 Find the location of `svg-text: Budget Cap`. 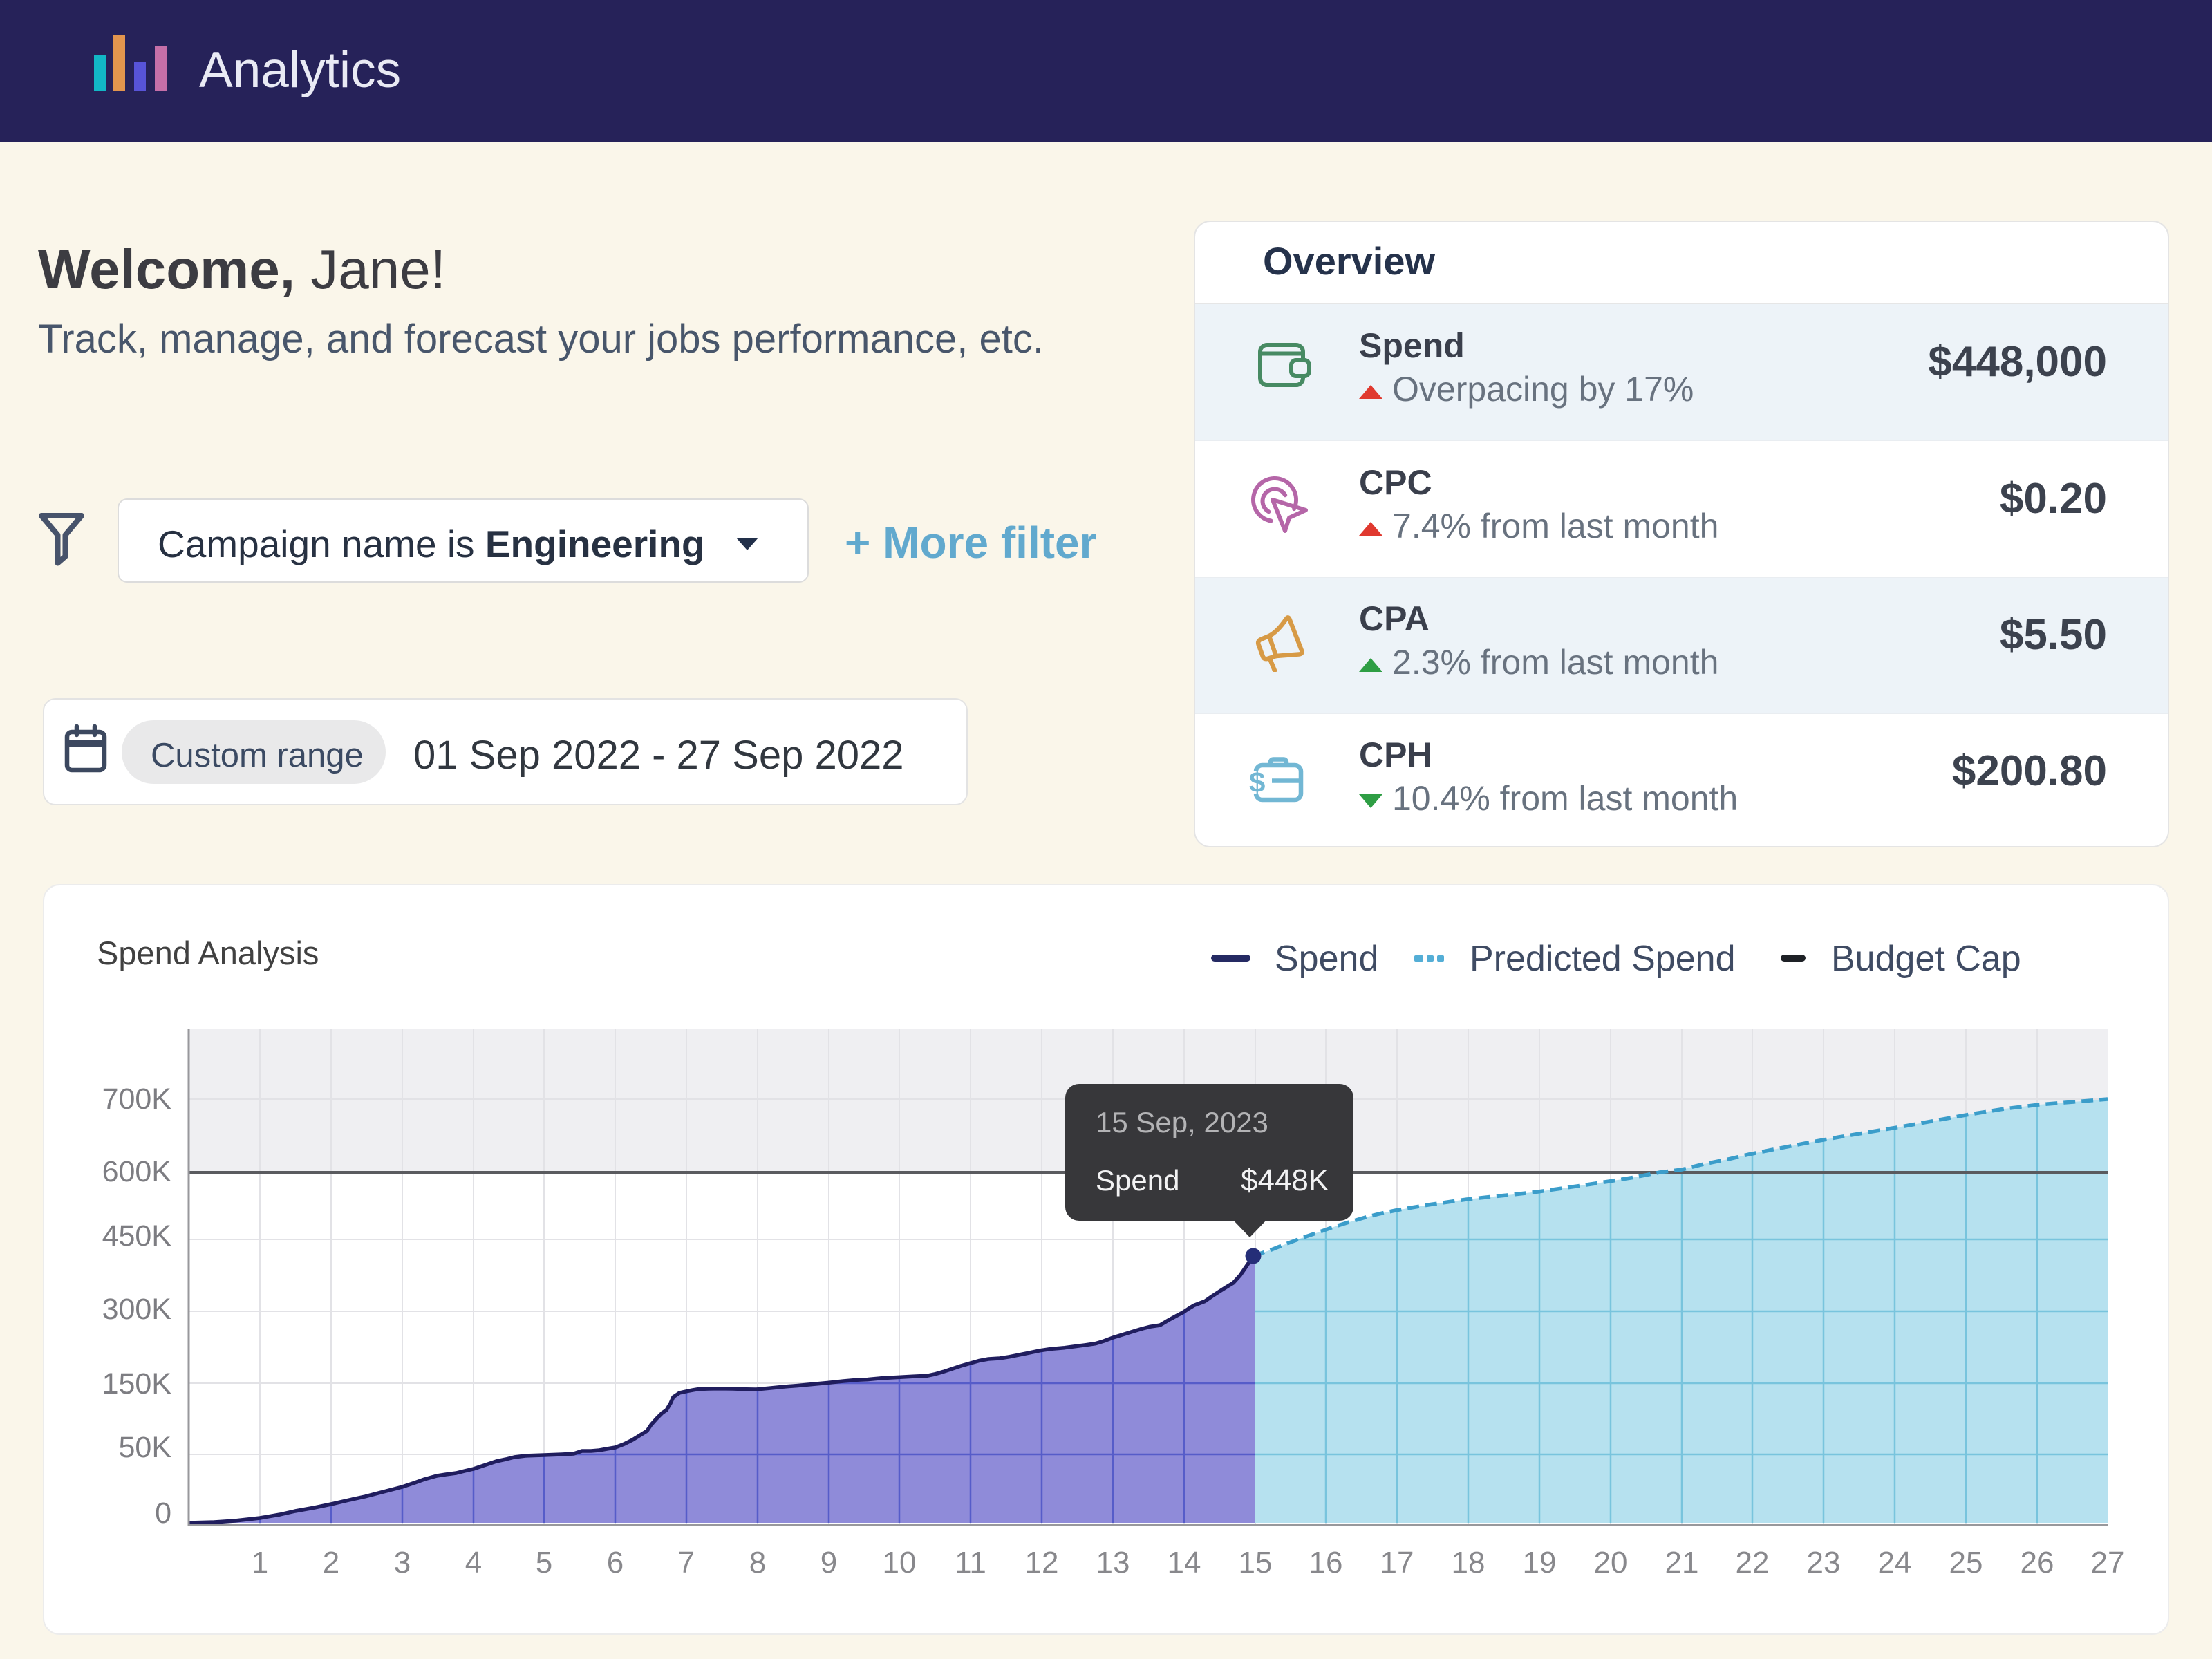

svg-text: Budget Cap is located at coordinates (1926, 959).